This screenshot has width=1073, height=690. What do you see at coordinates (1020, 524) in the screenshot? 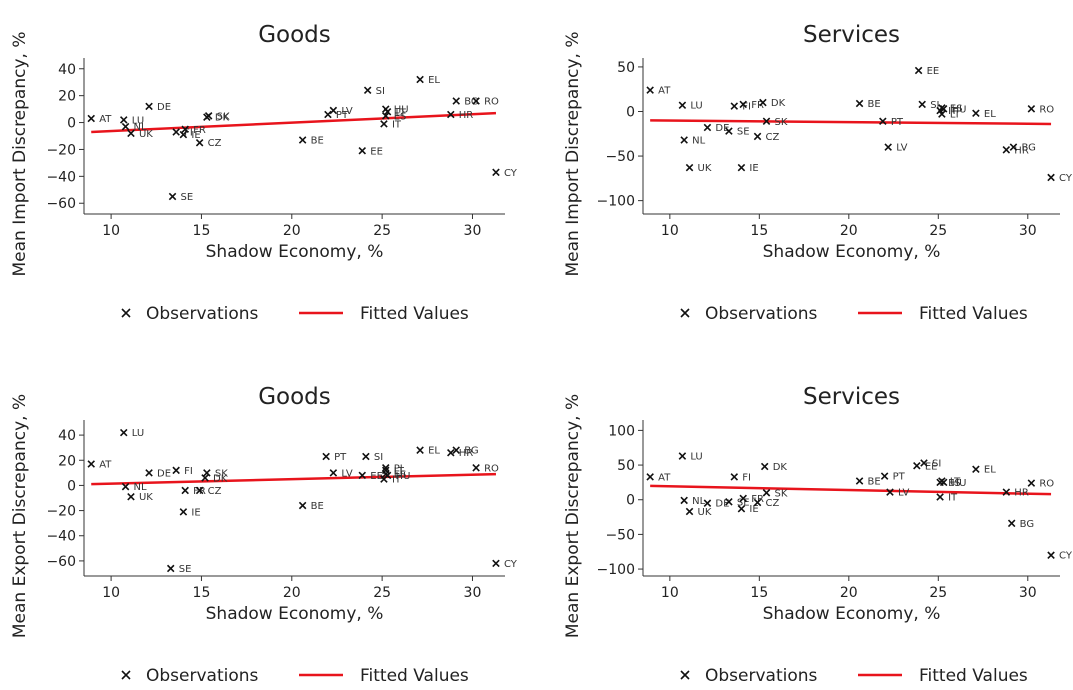
I see `point-bg: BG` at bounding box center [1020, 524].